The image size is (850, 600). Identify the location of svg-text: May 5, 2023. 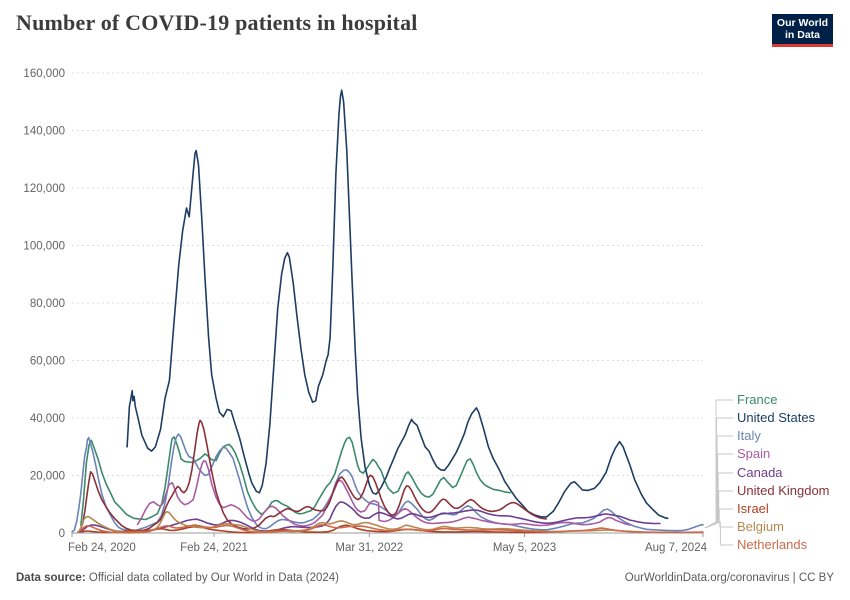
(524, 548).